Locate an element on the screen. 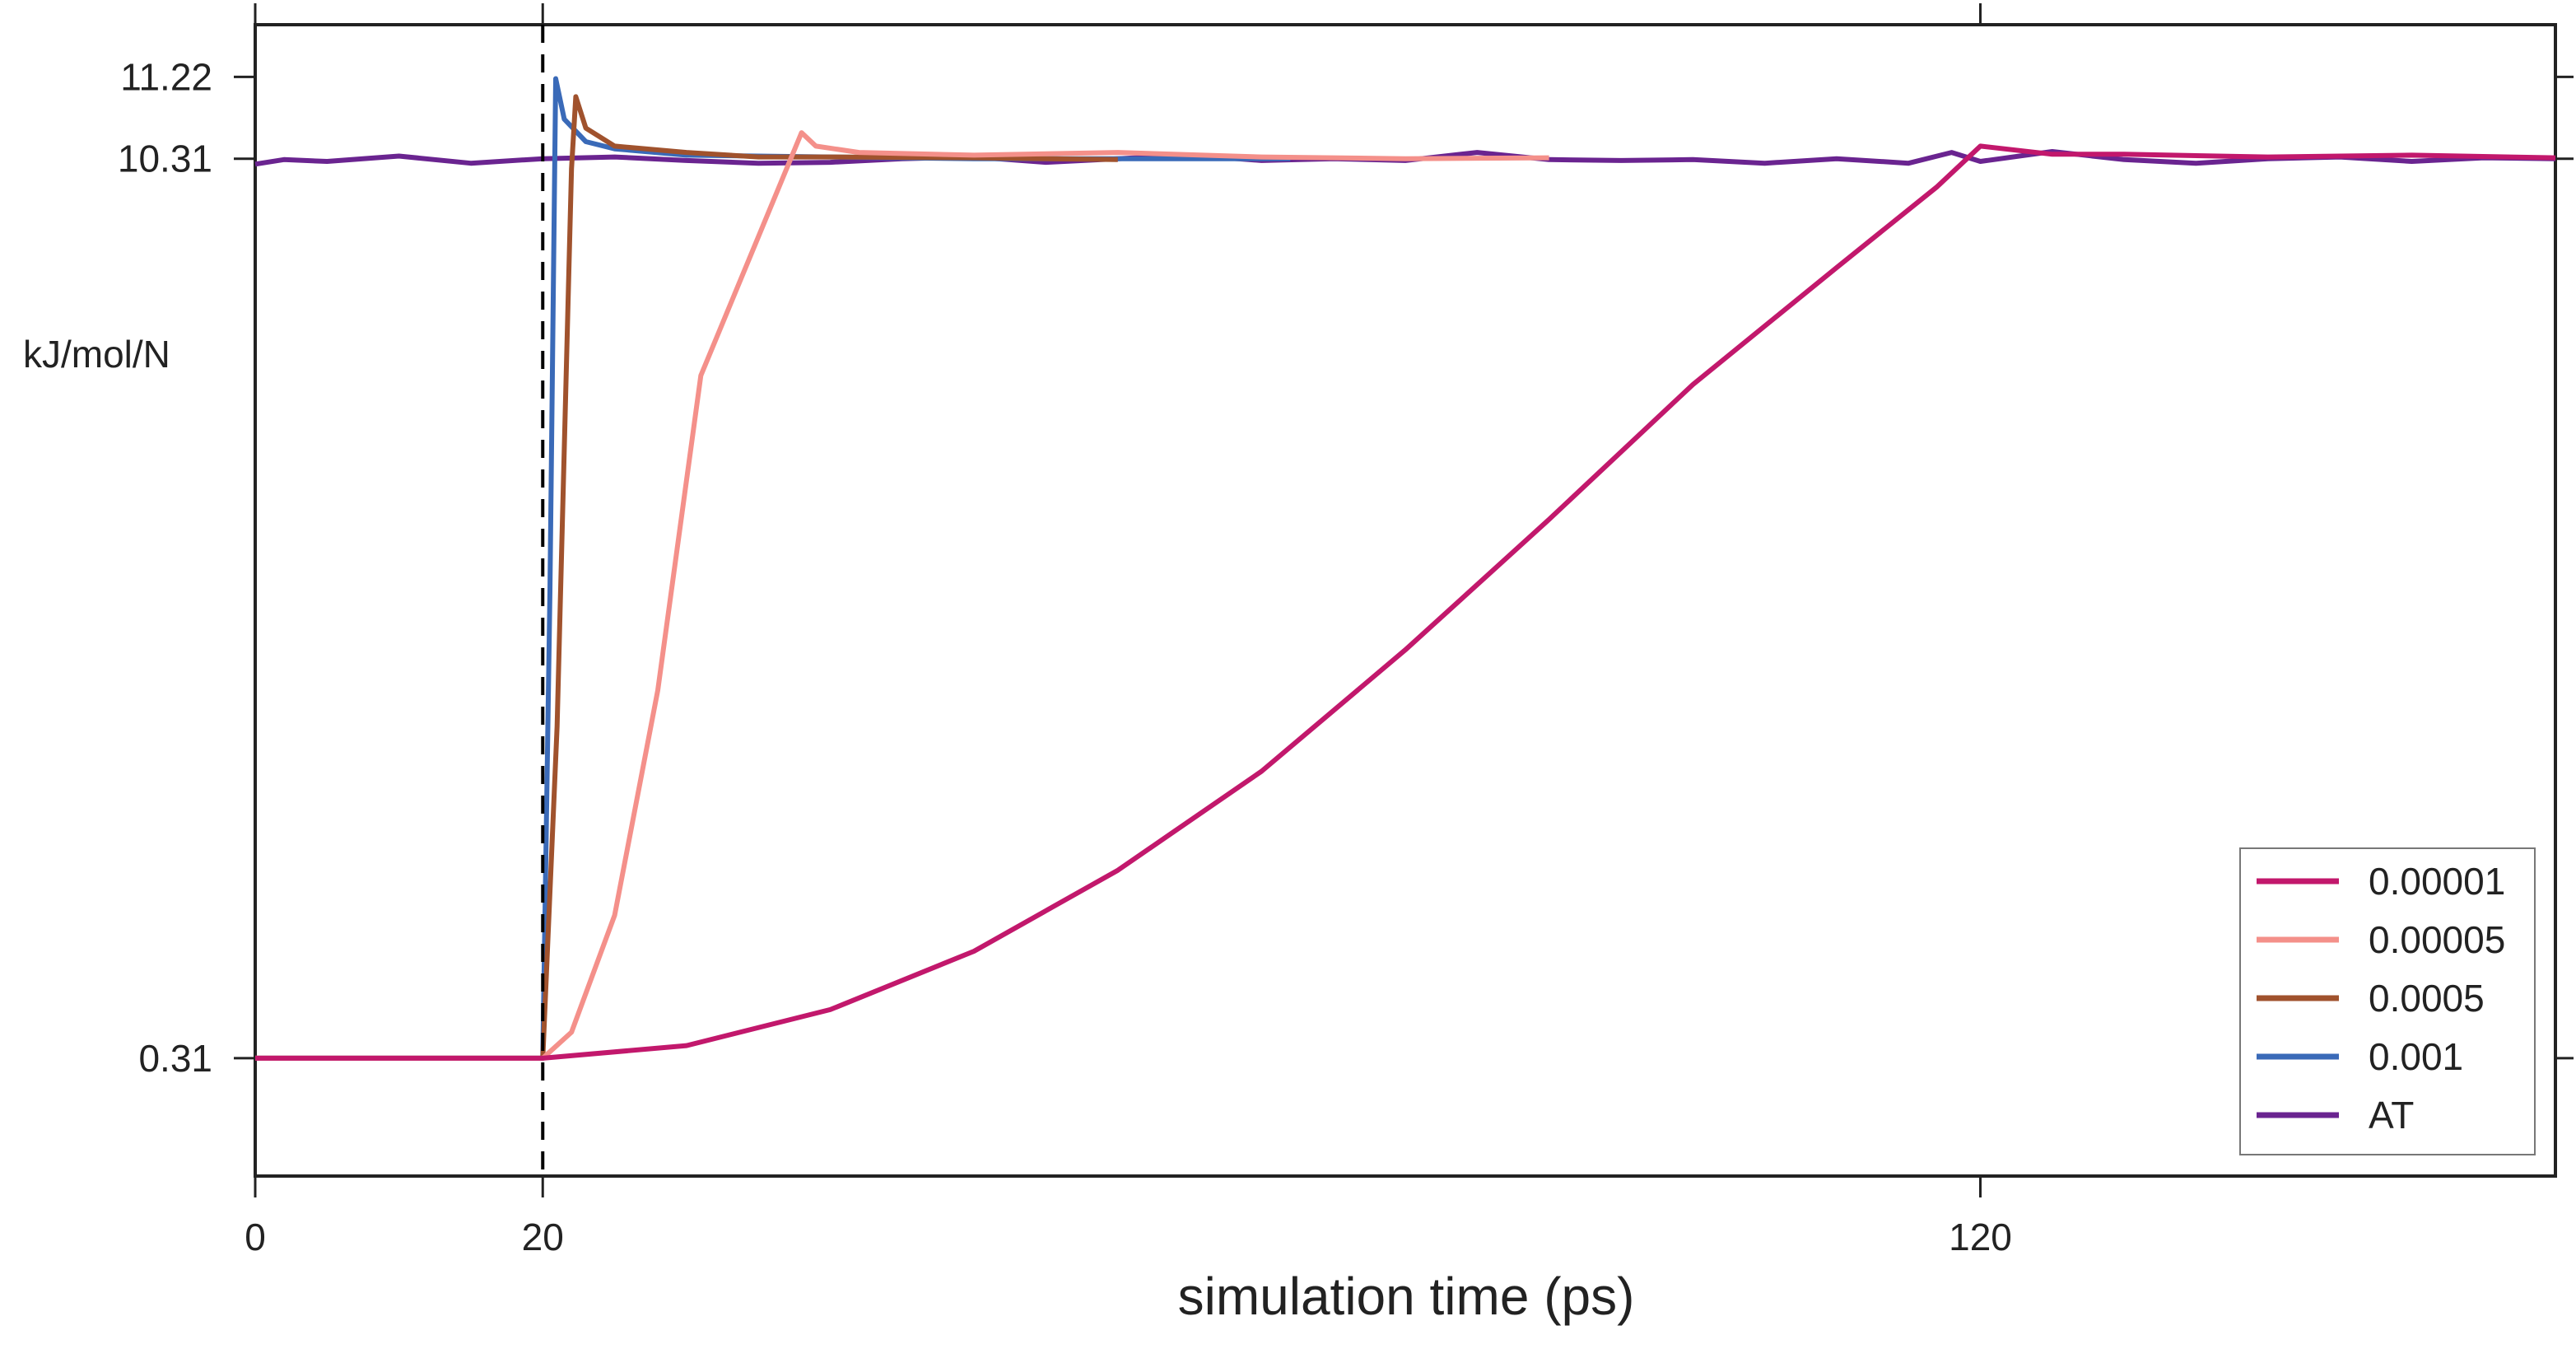 The width and height of the screenshot is (2576, 1349). x-tick-label: 120 is located at coordinates (1980, 1237).